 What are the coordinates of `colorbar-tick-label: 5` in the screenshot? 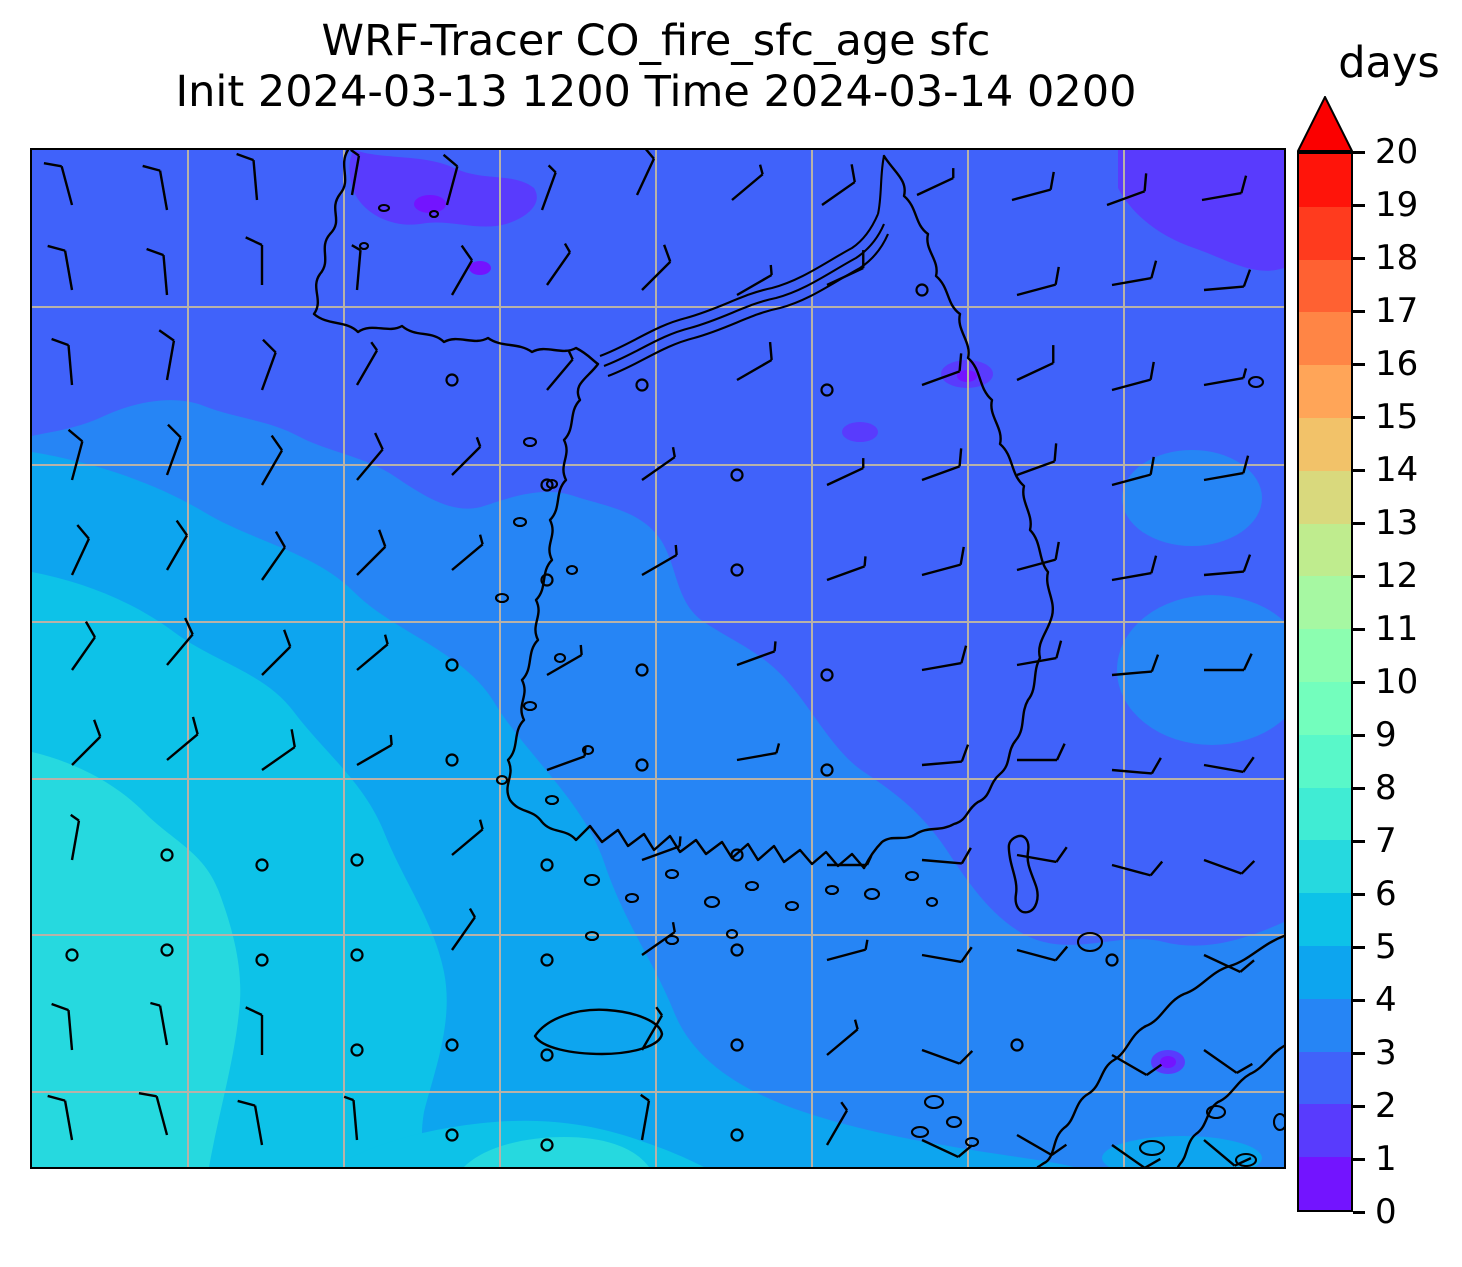 It's located at (1386, 947).